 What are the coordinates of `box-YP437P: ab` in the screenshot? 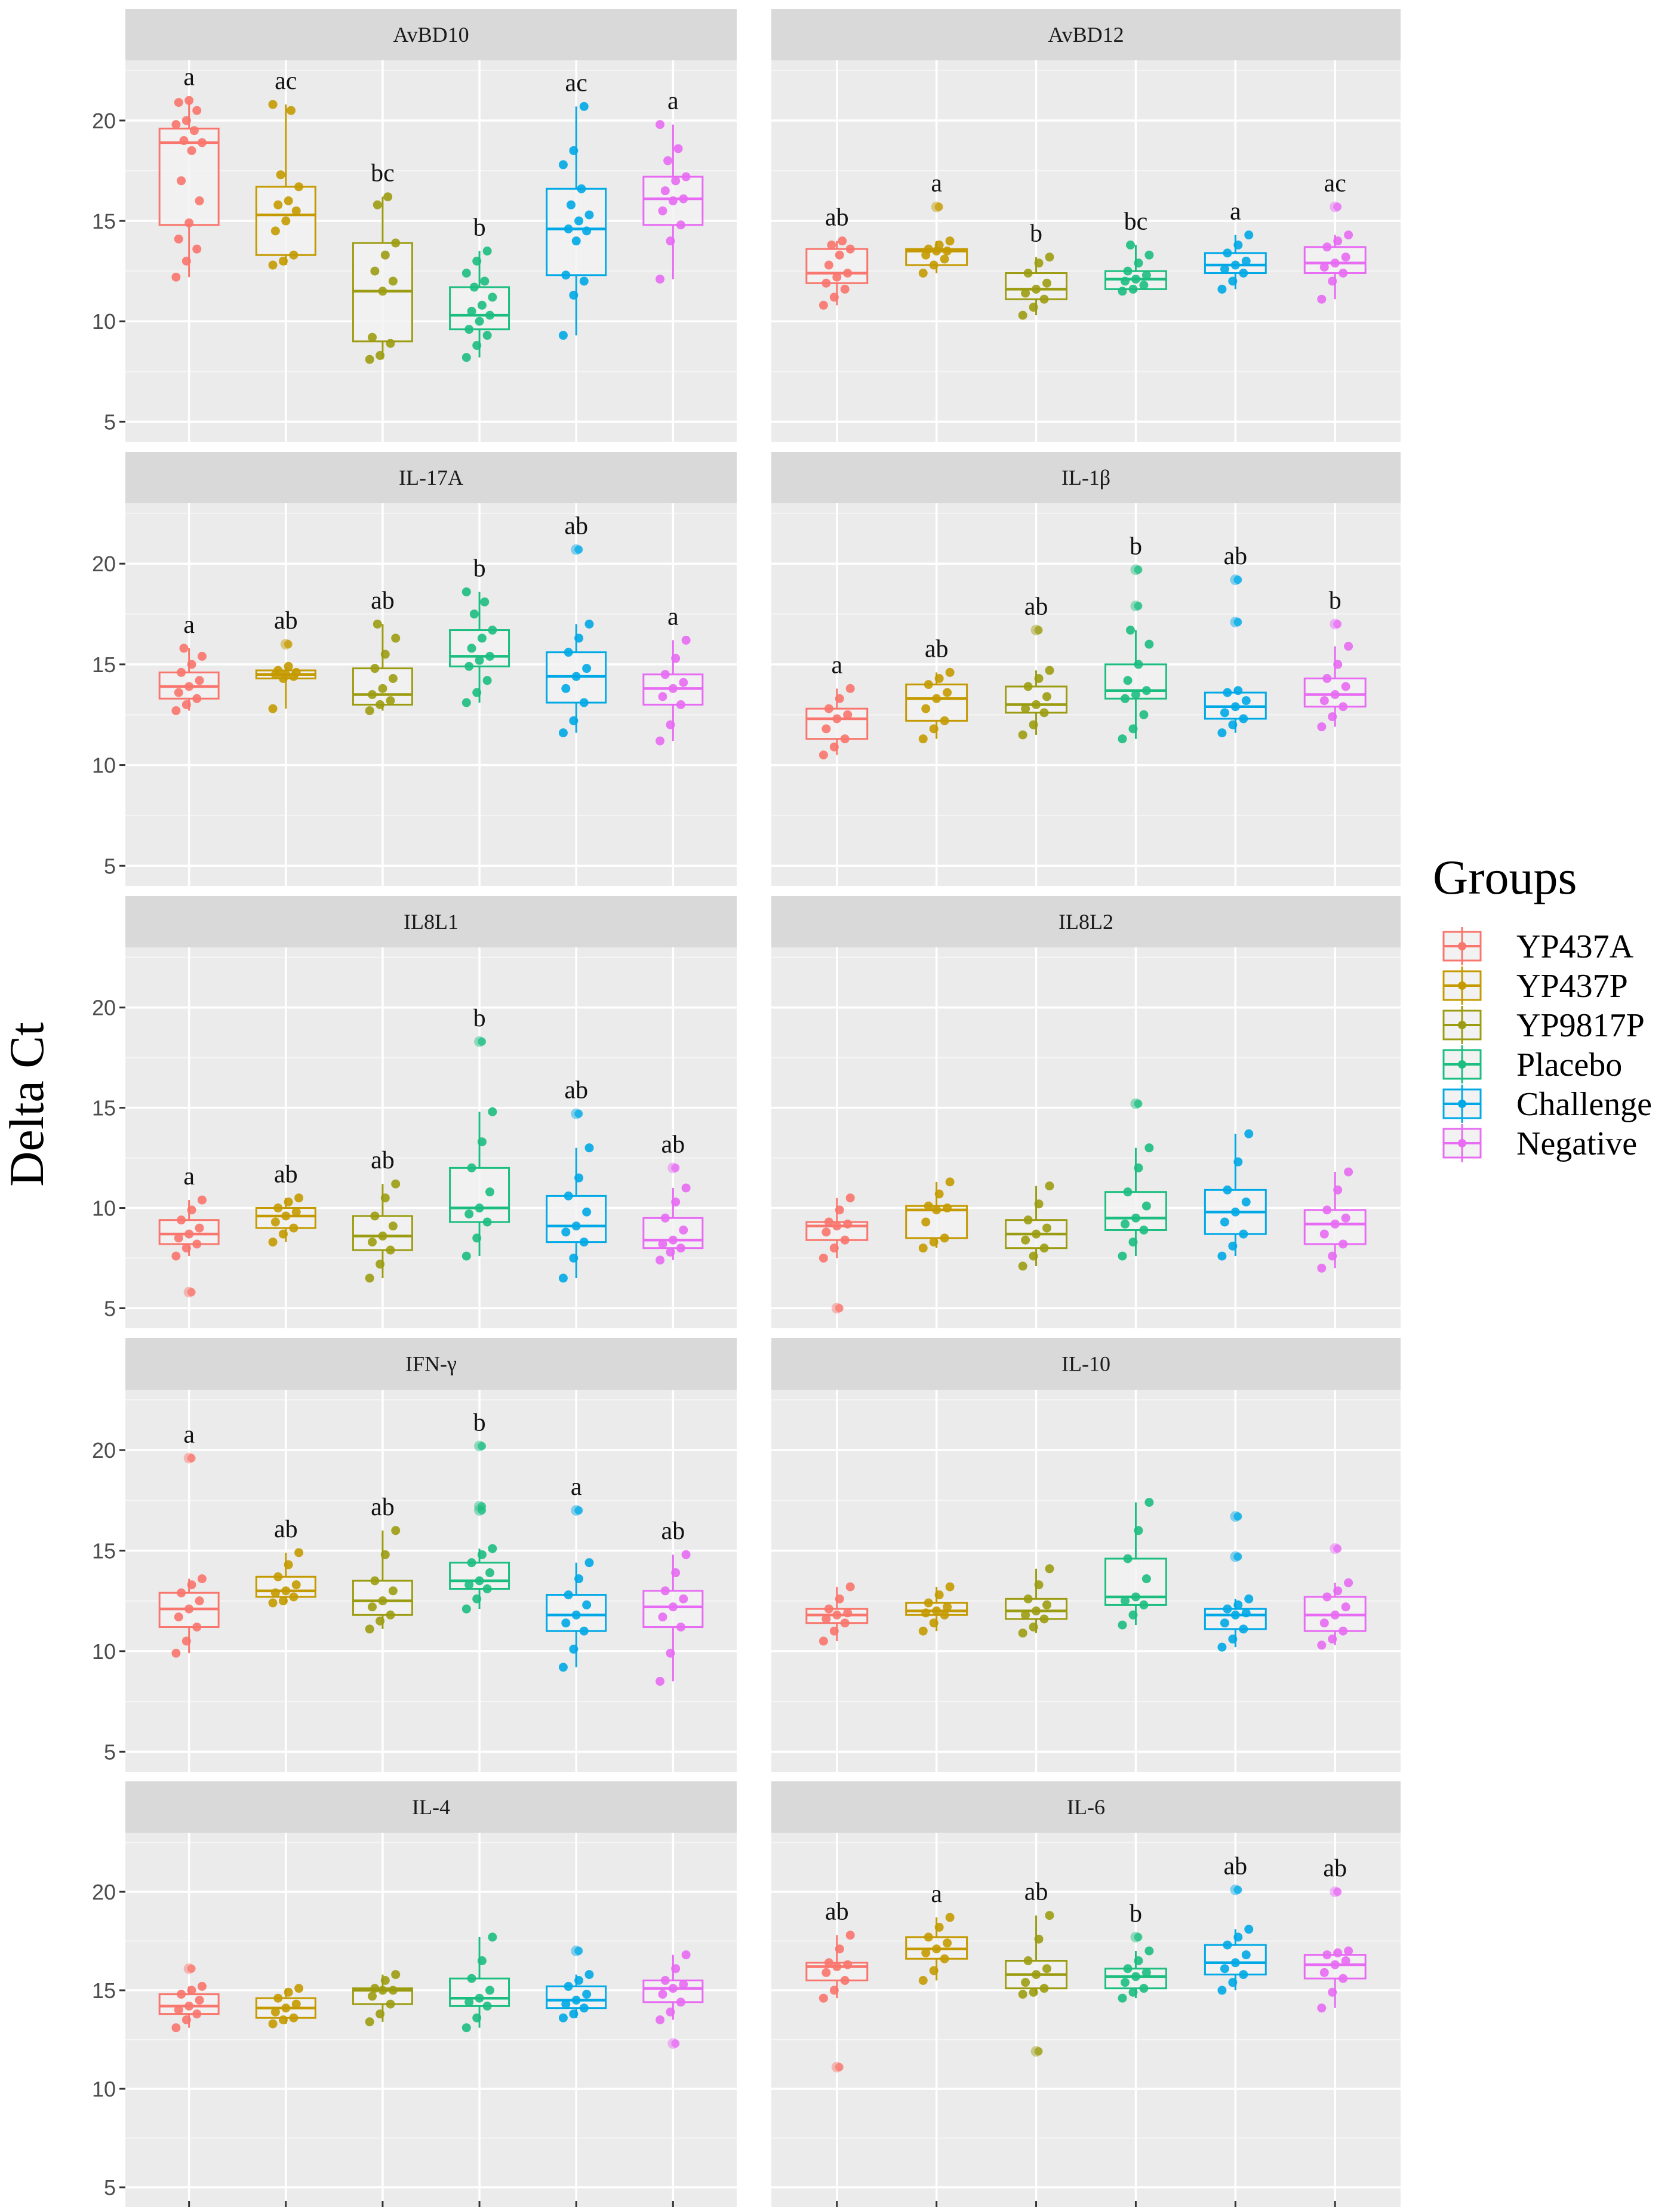 It's located at (285, 660).